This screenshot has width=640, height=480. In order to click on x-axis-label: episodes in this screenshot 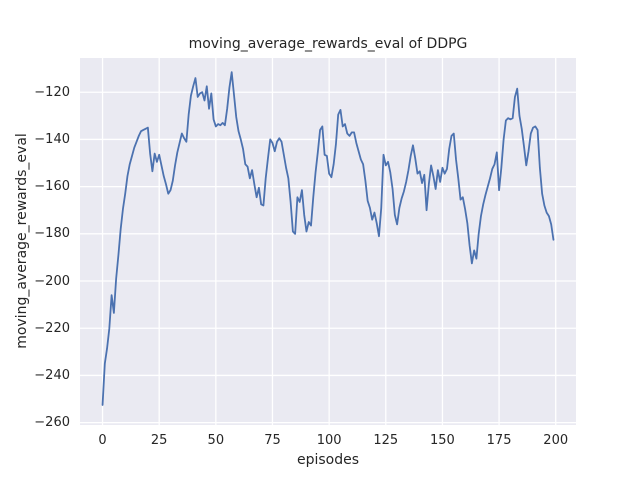, I will do `click(328, 460)`.